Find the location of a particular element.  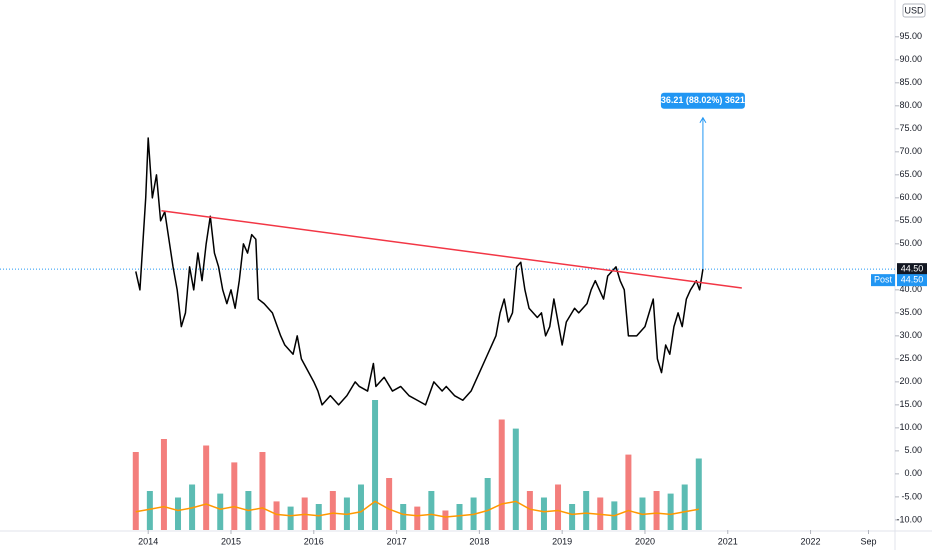

y-tick-label: -5.00 is located at coordinates (911, 496).